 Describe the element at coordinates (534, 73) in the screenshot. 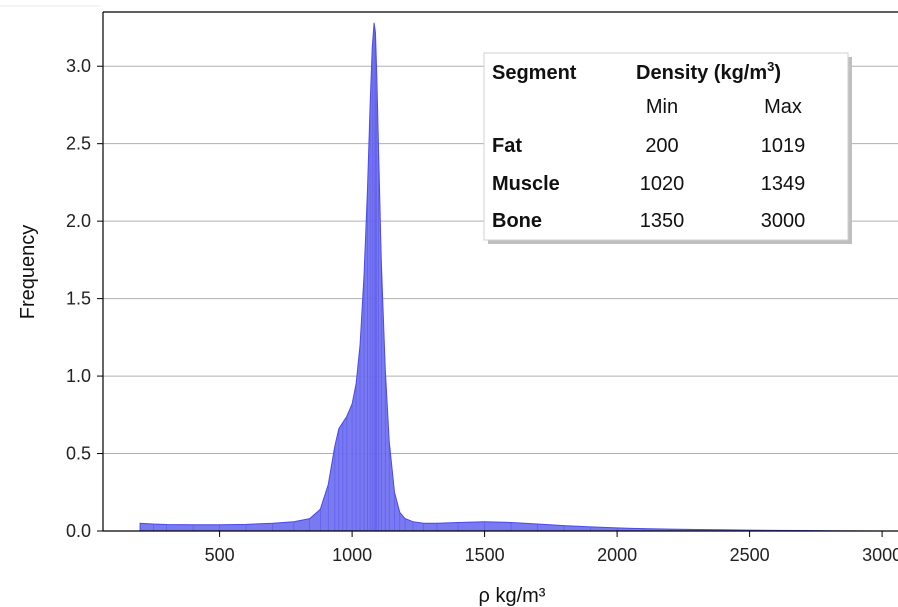

I see `table-header-segment: Segment` at that location.